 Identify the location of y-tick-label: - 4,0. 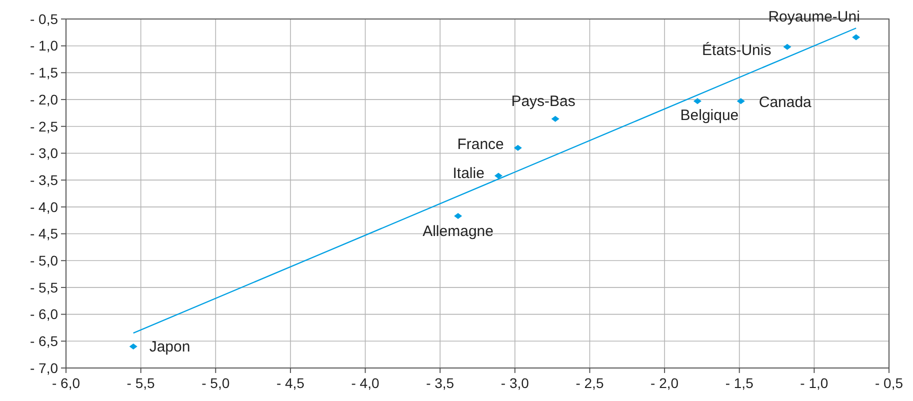
(44, 206).